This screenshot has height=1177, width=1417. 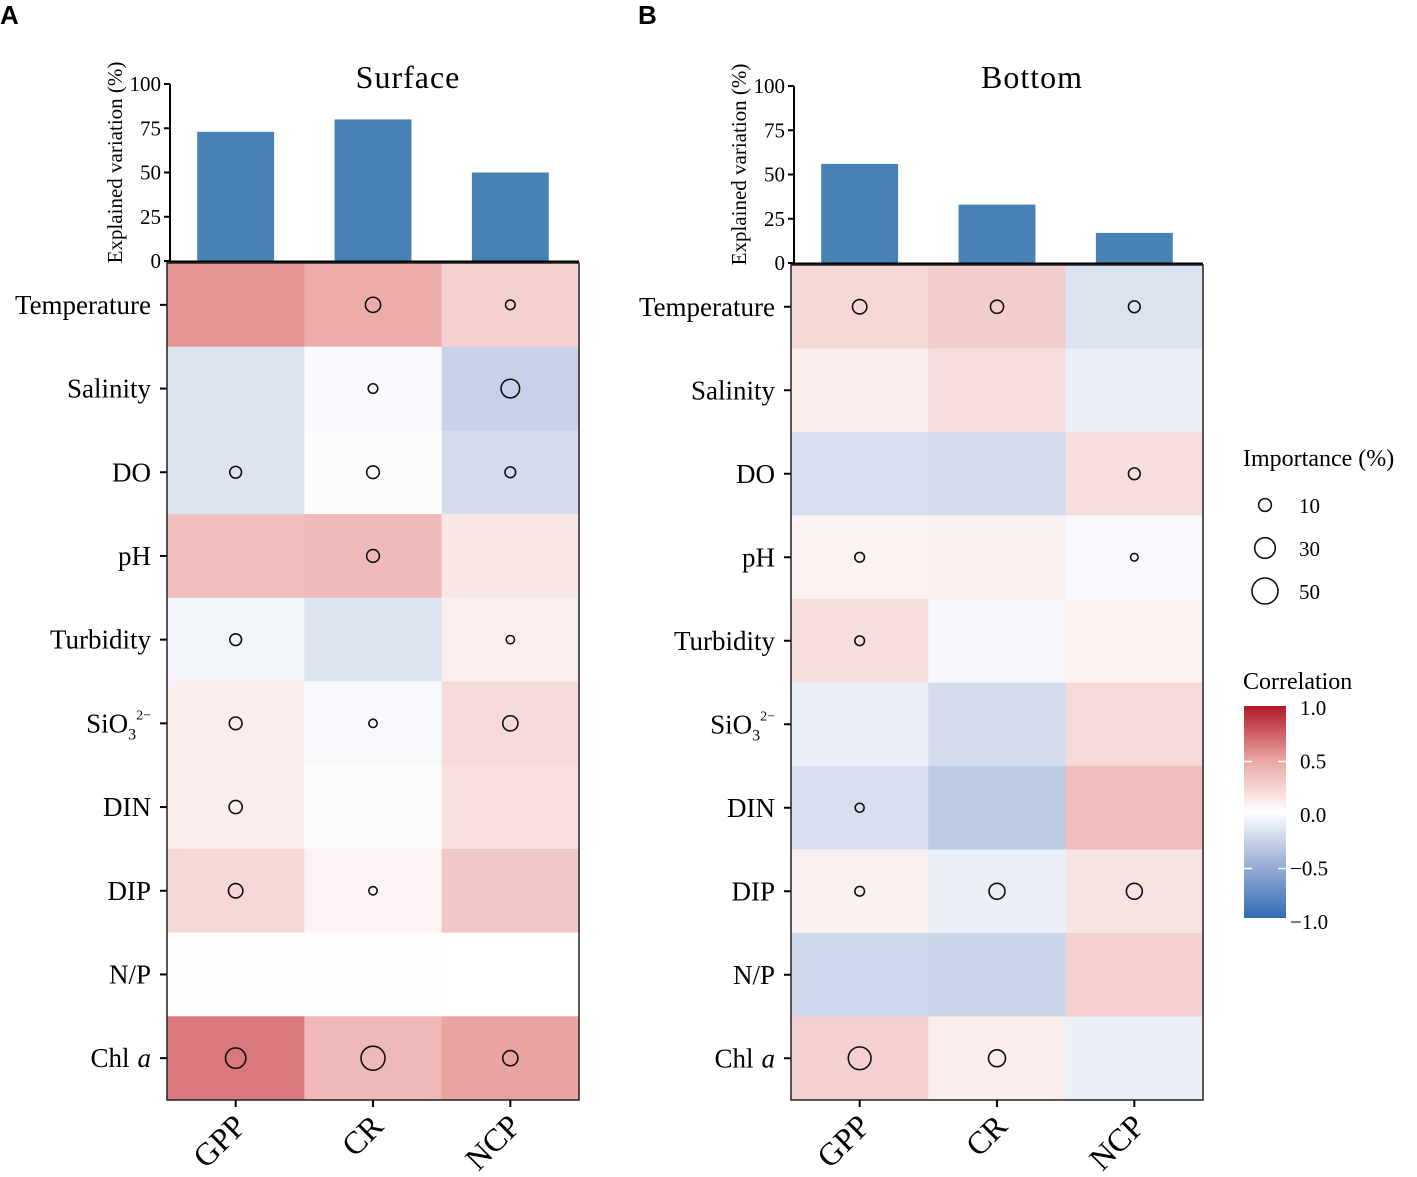 What do you see at coordinates (1297, 682) in the screenshot?
I see `correlation-legend-title: Correlation` at bounding box center [1297, 682].